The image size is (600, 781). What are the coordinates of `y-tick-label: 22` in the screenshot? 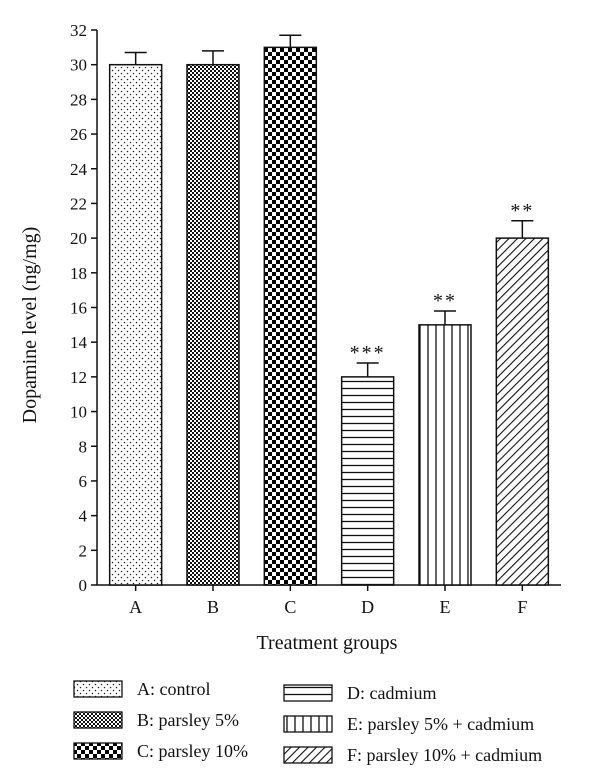 It's located at (78, 203).